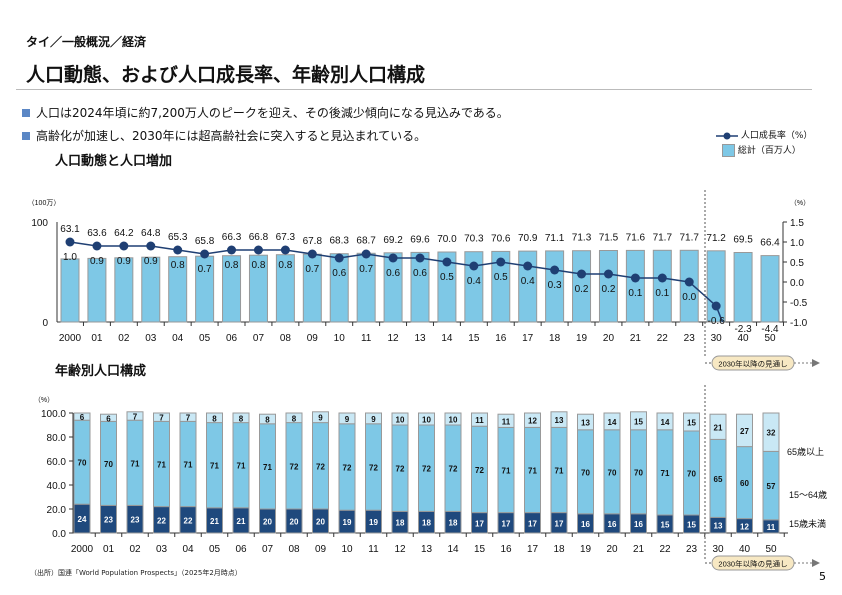 Image resolution: width=842 pixels, height=595 pixels. I want to click on growth-rate-label: 0.2, so click(609, 289).